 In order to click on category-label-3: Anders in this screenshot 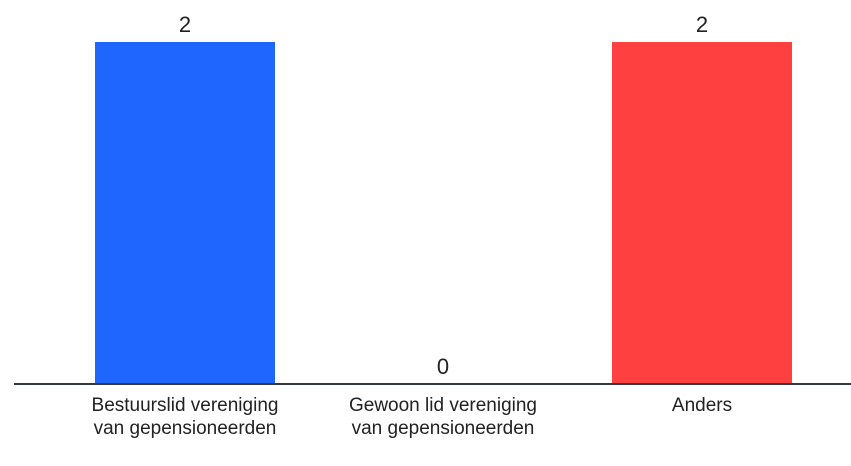, I will do `click(702, 405)`.